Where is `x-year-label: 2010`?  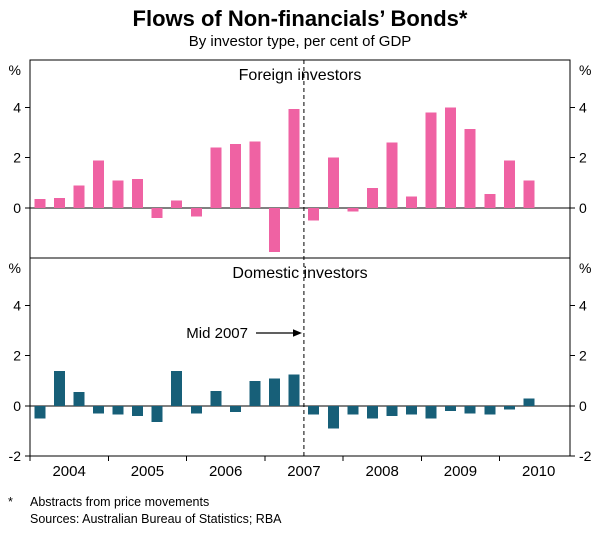 x-year-label: 2010 is located at coordinates (538, 471).